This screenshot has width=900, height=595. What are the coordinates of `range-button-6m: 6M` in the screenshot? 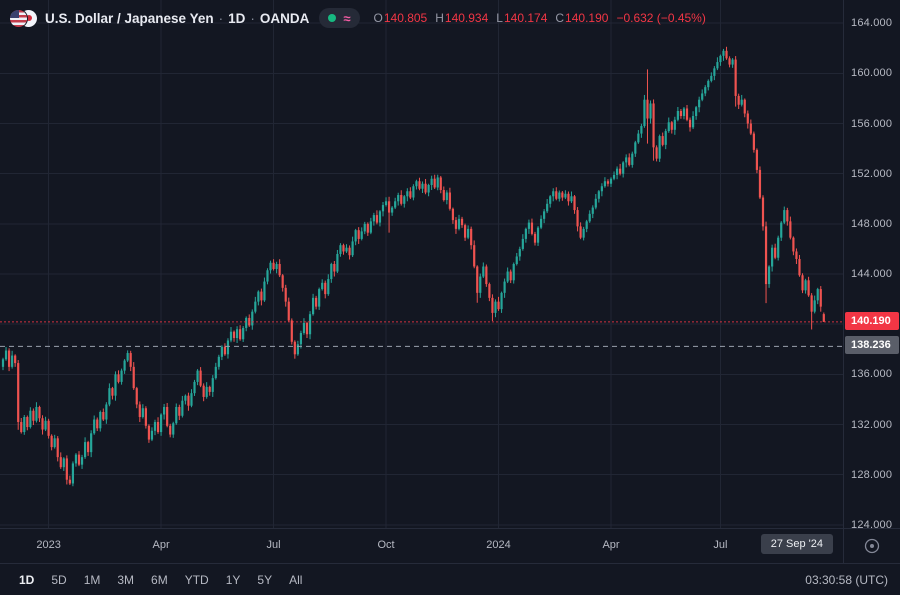 It's located at (159, 580).